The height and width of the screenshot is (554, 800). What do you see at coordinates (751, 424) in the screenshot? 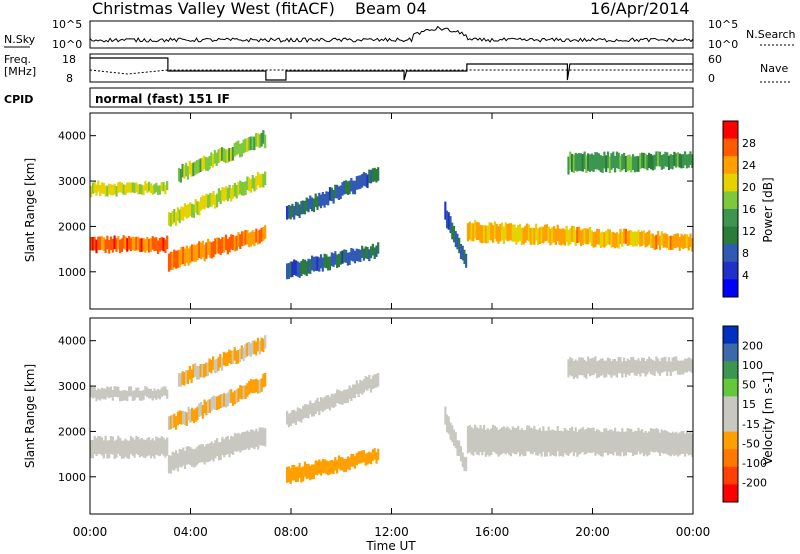
I see `vel-colorbar-tick: -15` at bounding box center [751, 424].